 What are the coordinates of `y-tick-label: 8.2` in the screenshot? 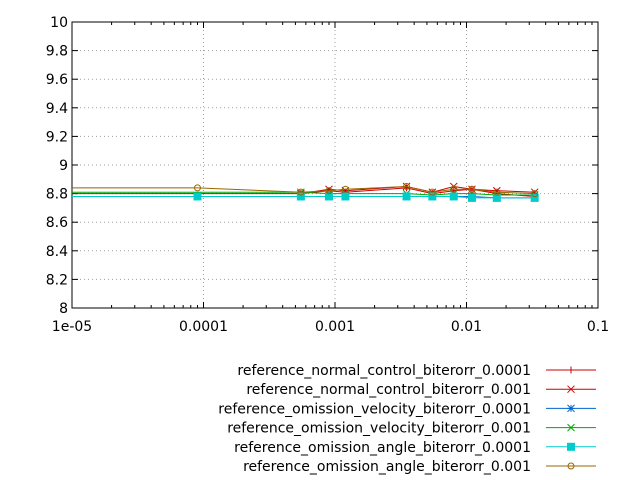 It's located at (57, 280).